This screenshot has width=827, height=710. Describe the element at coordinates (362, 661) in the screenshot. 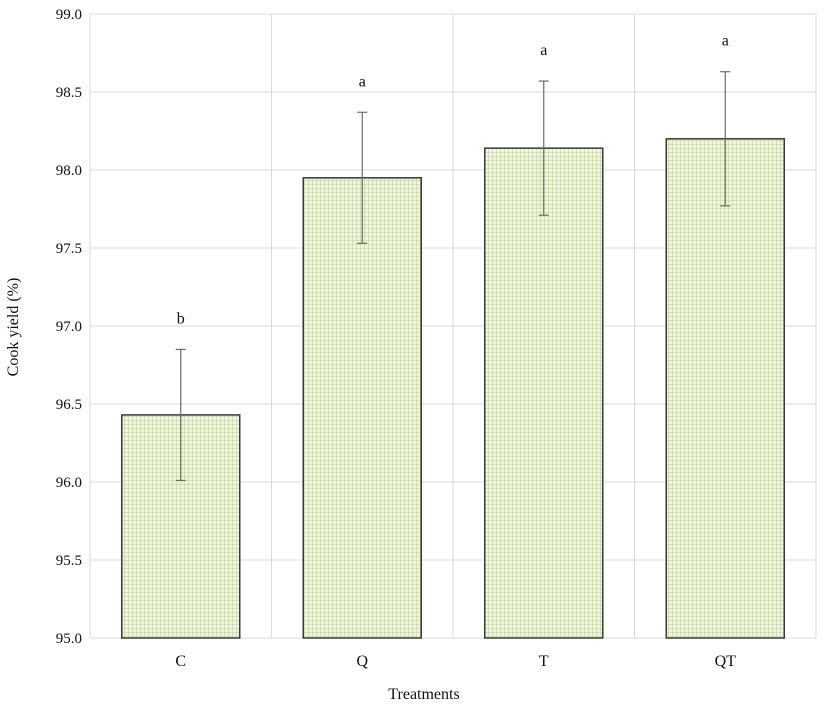

I see `x-tick-label: Q` at that location.